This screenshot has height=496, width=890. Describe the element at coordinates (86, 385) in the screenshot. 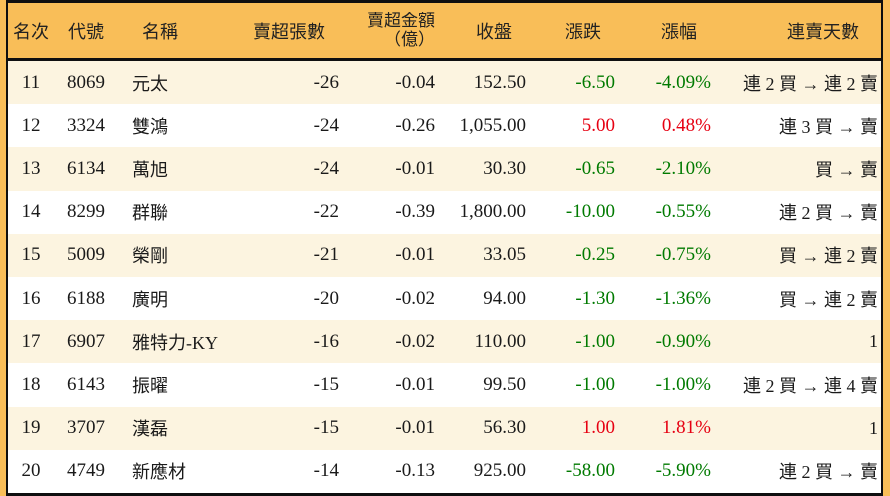

I see `stock-code-cell: 6143` at that location.